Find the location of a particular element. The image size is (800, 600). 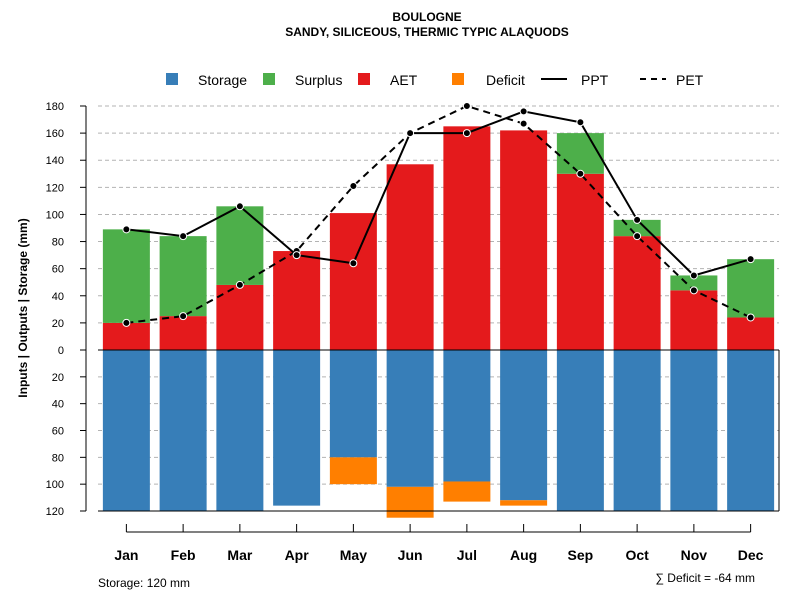

y-tick-label: 160 is located at coordinates (55, 134).